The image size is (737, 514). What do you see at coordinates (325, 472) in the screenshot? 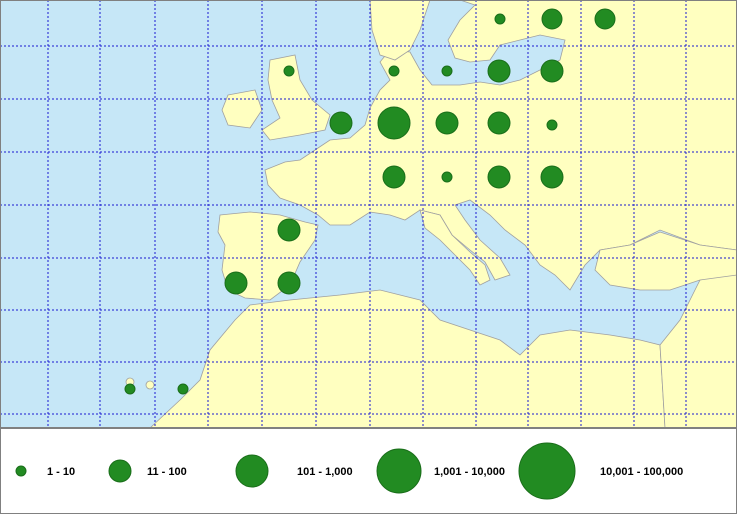
I see `legend-label: 101 - 1,000` at bounding box center [325, 472].